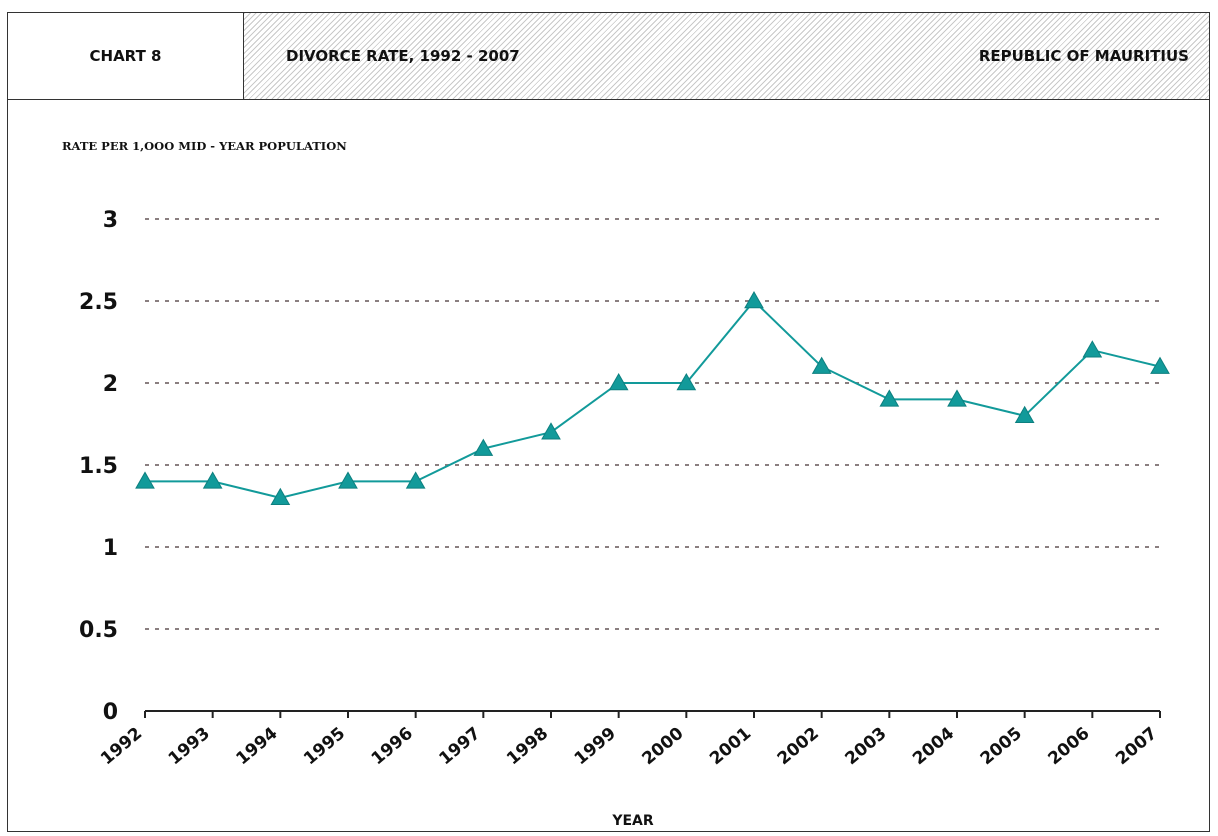 The image size is (1218, 836). Describe the element at coordinates (459, 747) in the screenshot. I see `x-tick-label: 1997` at that location.